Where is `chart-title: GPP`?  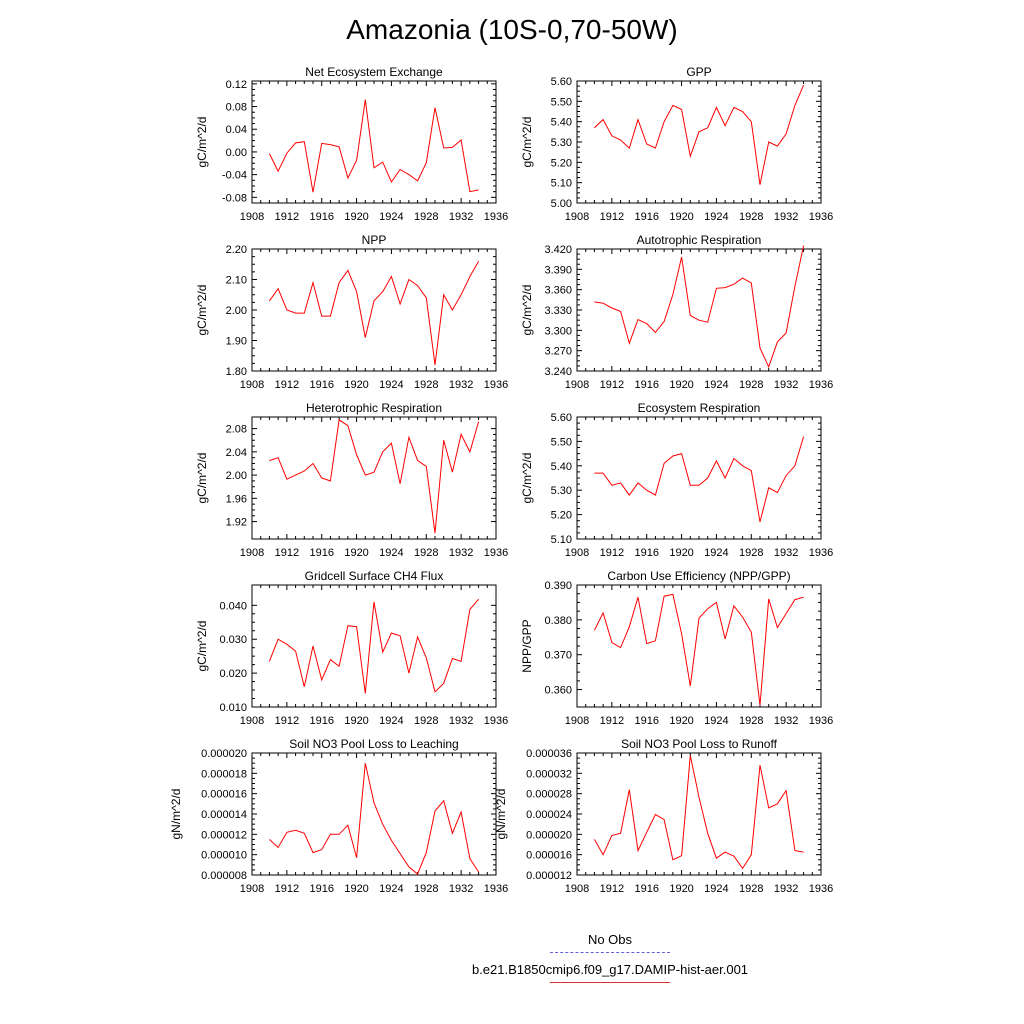 chart-title: GPP is located at coordinates (698, 72).